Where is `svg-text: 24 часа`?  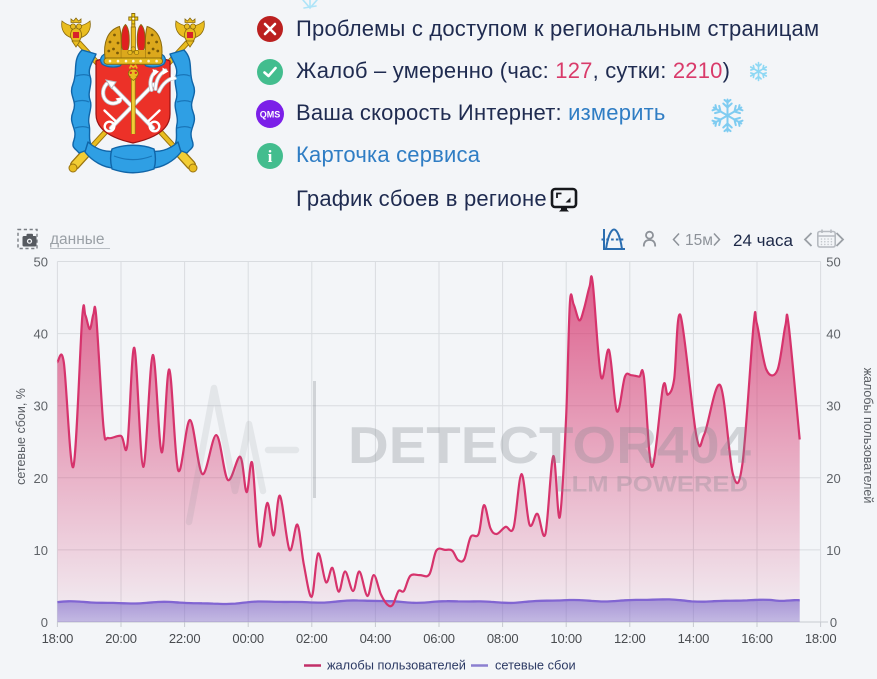
svg-text: 24 часа is located at coordinates (763, 240).